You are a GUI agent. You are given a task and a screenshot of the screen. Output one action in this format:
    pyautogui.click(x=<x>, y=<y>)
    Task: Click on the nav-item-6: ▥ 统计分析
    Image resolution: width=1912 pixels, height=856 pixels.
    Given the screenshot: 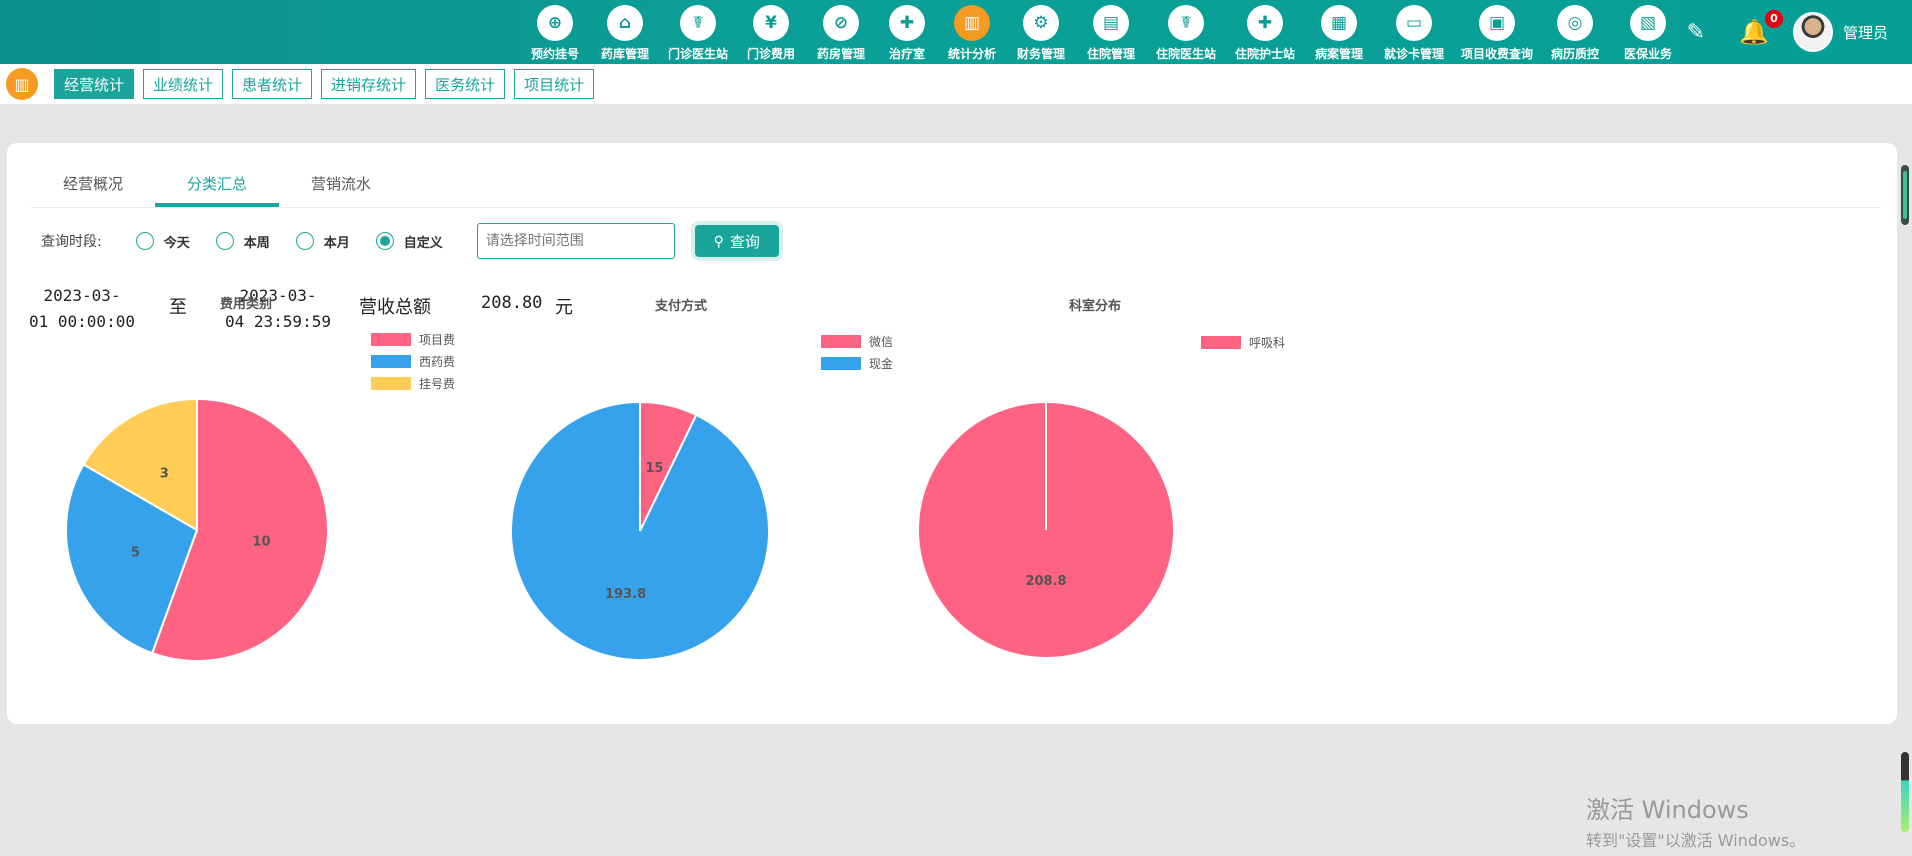 What is the action you would take?
    pyautogui.click(x=972, y=32)
    